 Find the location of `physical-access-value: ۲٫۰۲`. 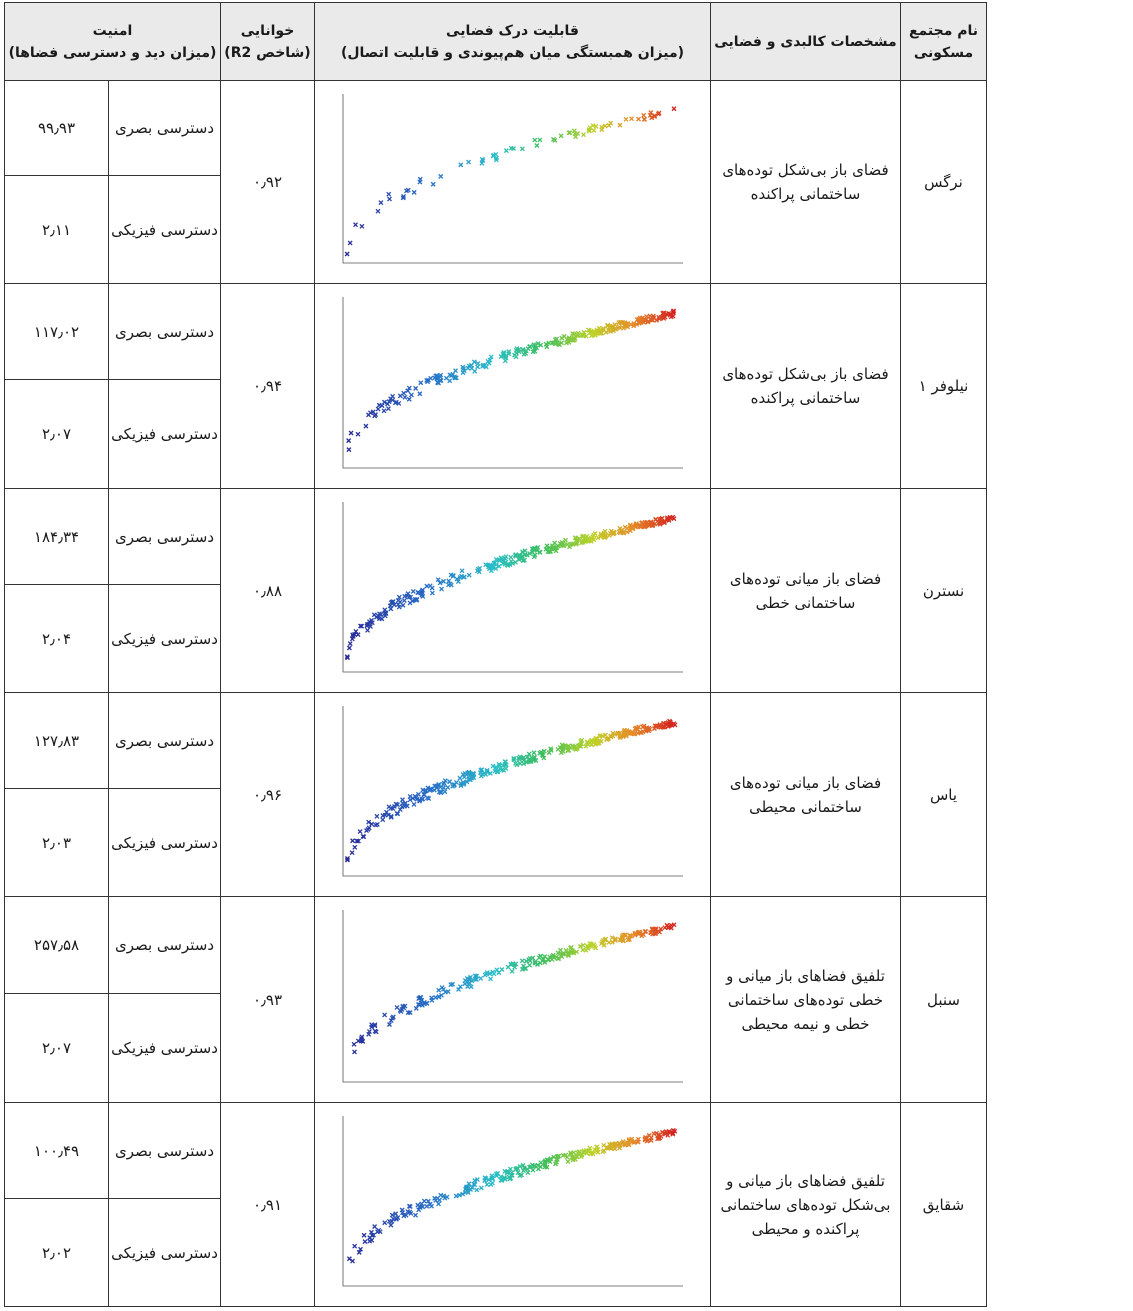

physical-access-value: ۲٫۰۲ is located at coordinates (56, 1252).